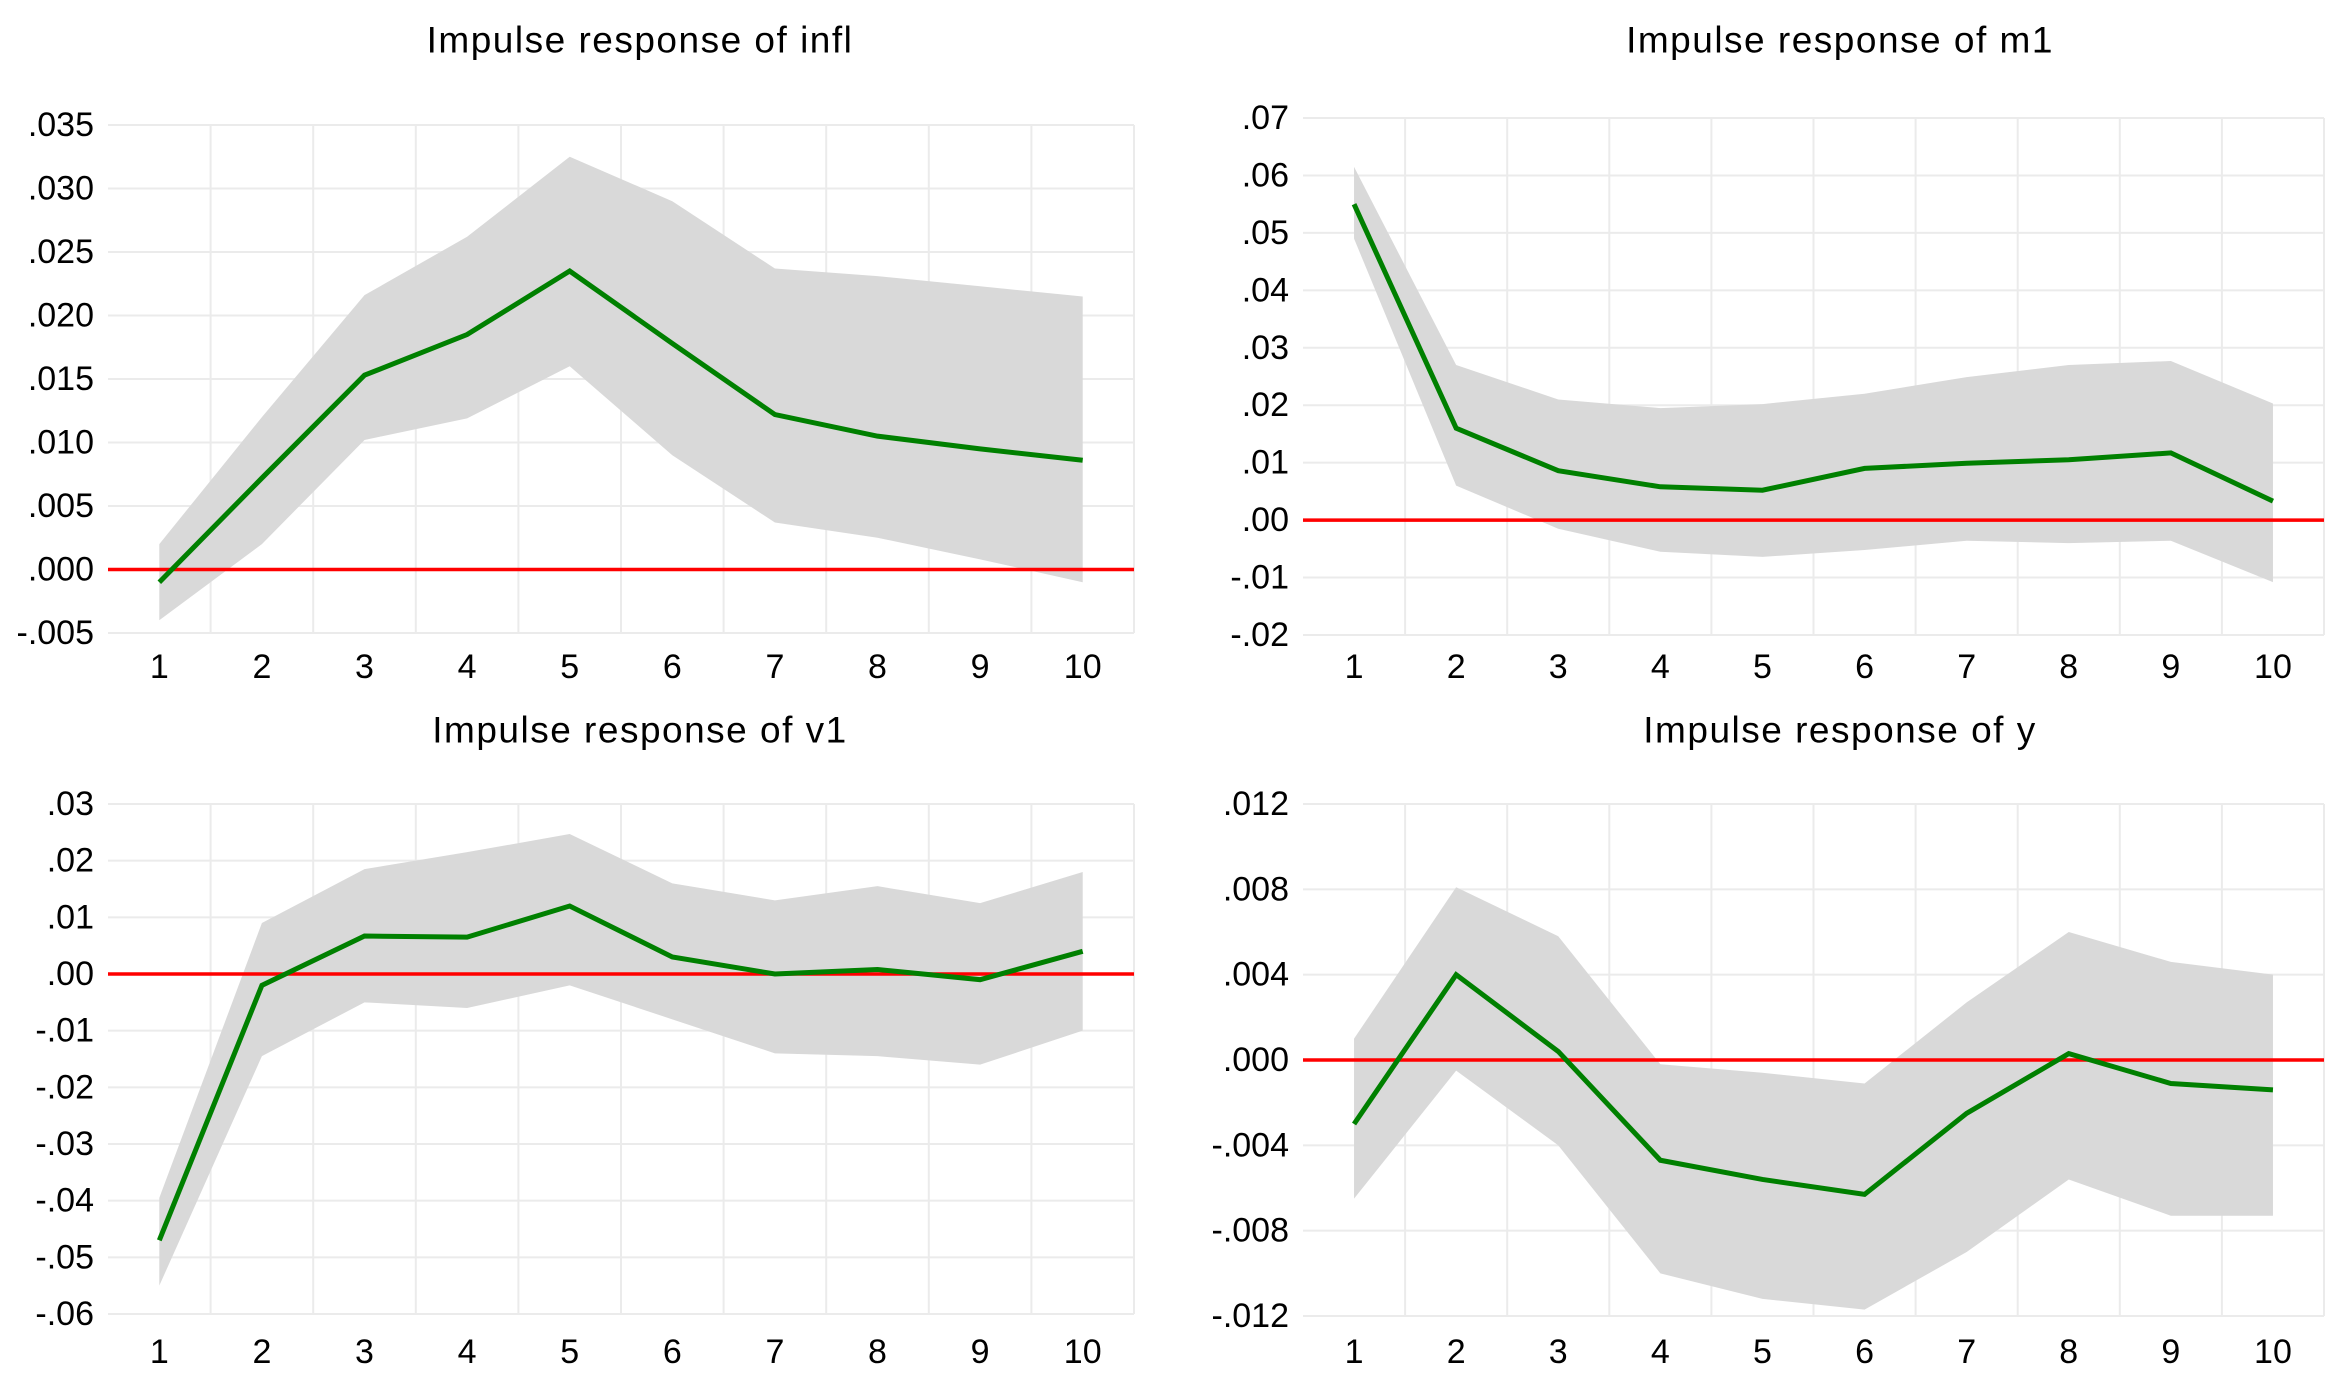 This screenshot has height=1378, width=2332. Describe the element at coordinates (64, 1144) in the screenshot. I see `y-tick-label: -.03` at that location.